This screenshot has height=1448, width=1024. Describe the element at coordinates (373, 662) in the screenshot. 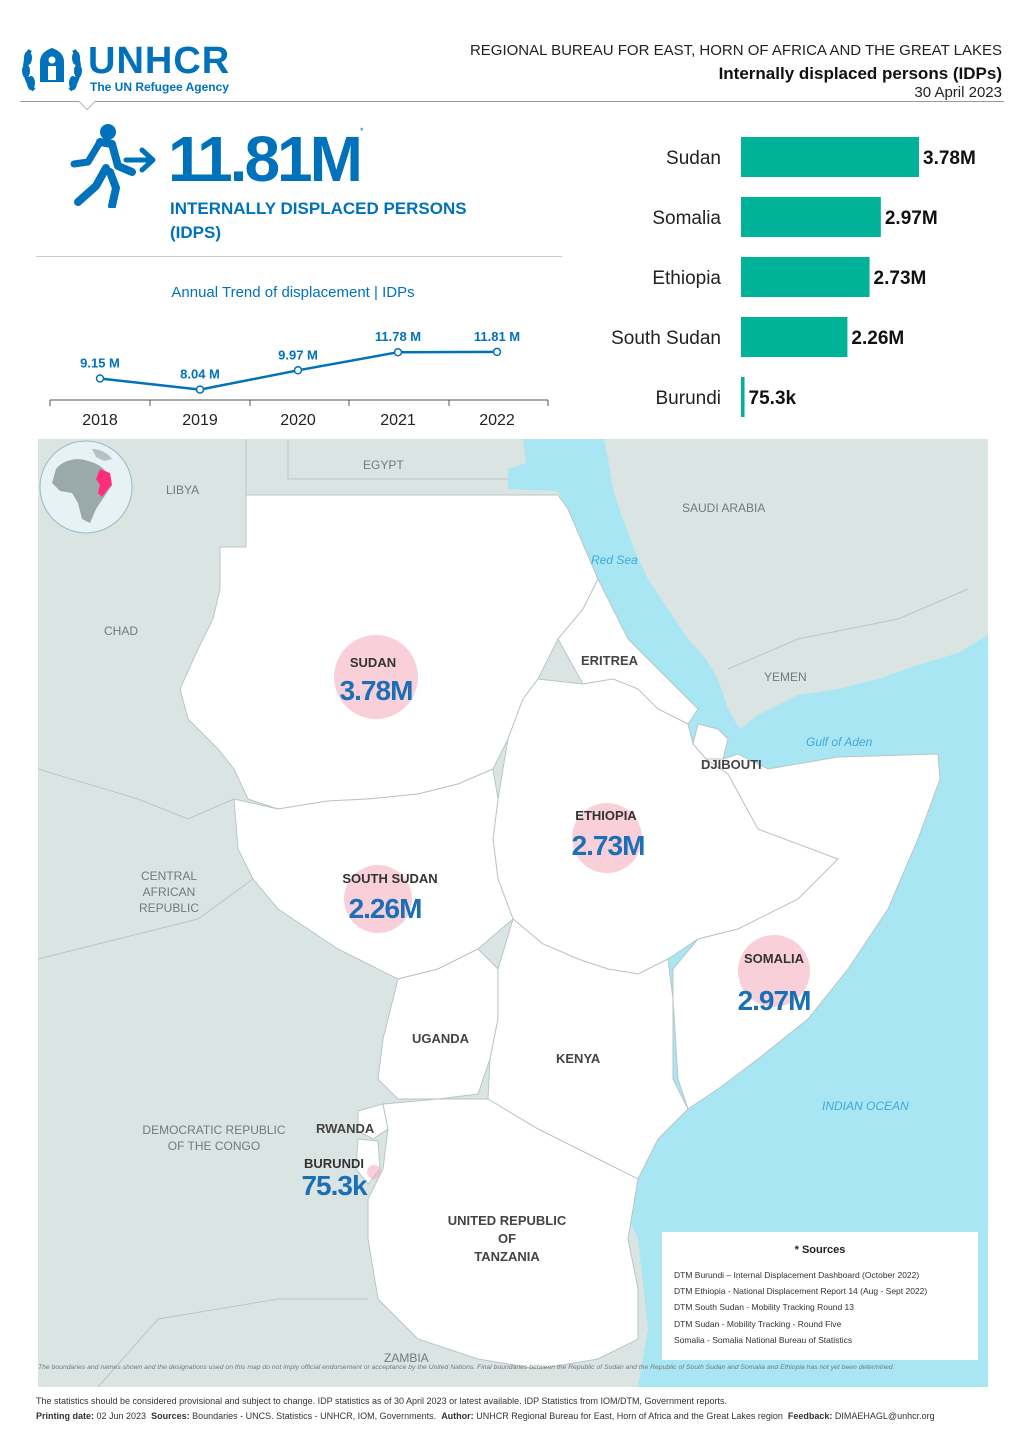

I see `bubble-name-sudan: SUDAN` at that location.